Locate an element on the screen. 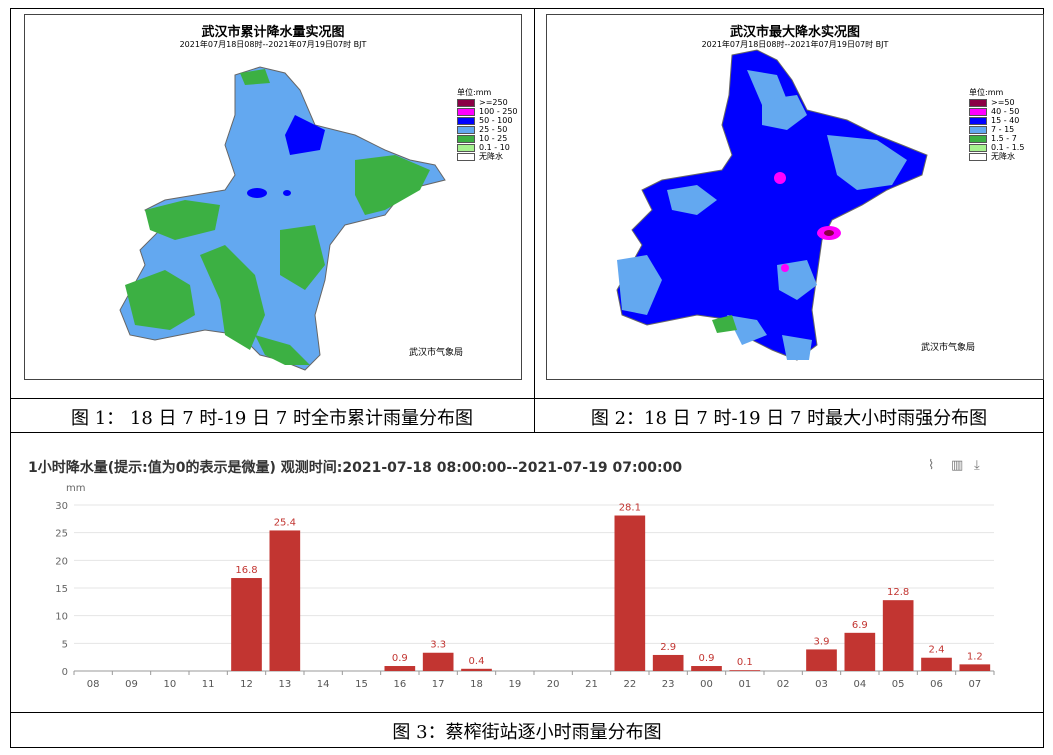 The width and height of the screenshot is (1053, 755). legend-label: 0.1 - 10 is located at coordinates (494, 147).